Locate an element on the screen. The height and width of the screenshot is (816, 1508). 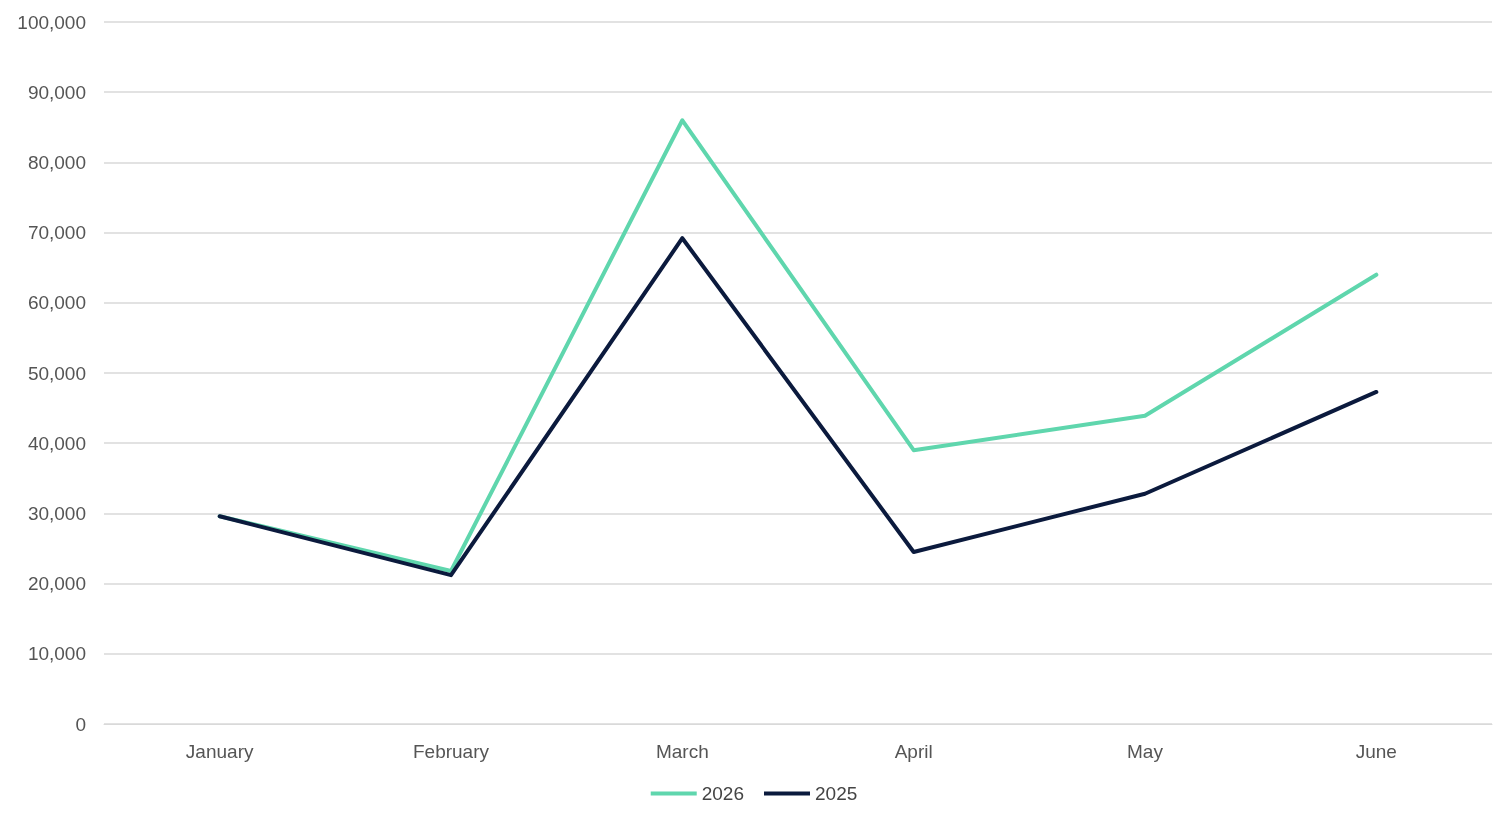
x-tick-label: March is located at coordinates (682, 751).